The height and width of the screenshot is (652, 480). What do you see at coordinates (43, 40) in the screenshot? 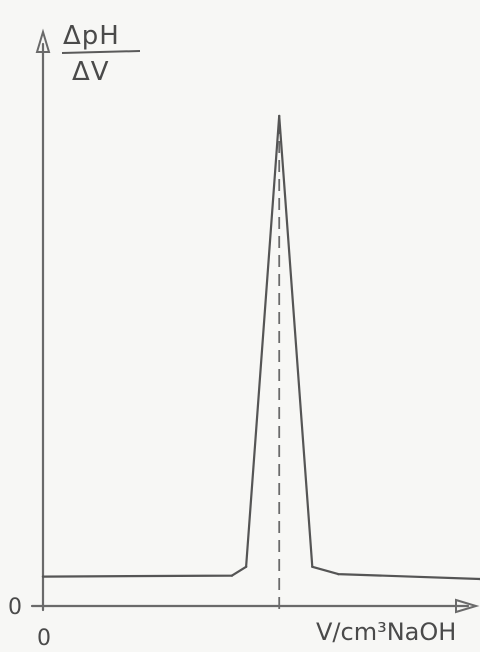
I see `y-axis-arrowhead` at bounding box center [43, 40].